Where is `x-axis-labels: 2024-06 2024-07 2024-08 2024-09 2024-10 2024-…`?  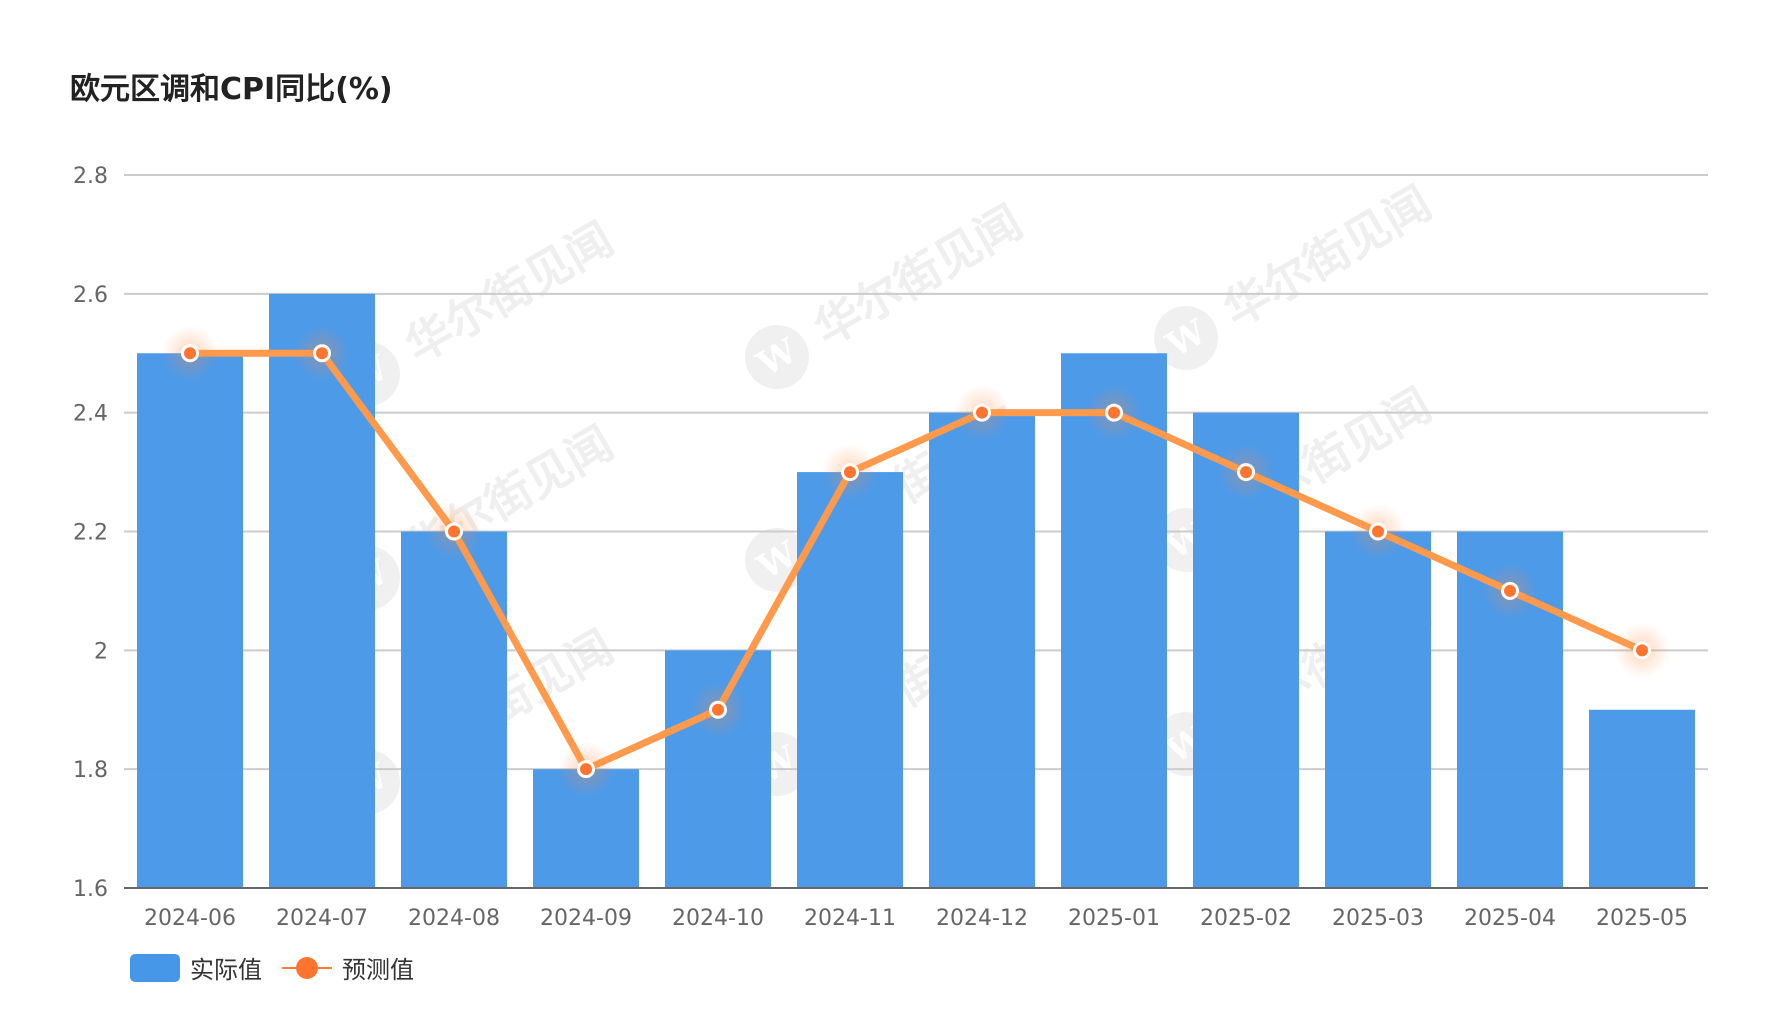 x-axis-labels: 2024-06 2024-07 2024-08 2024-09 2024-10 2024-… is located at coordinates (916, 918).